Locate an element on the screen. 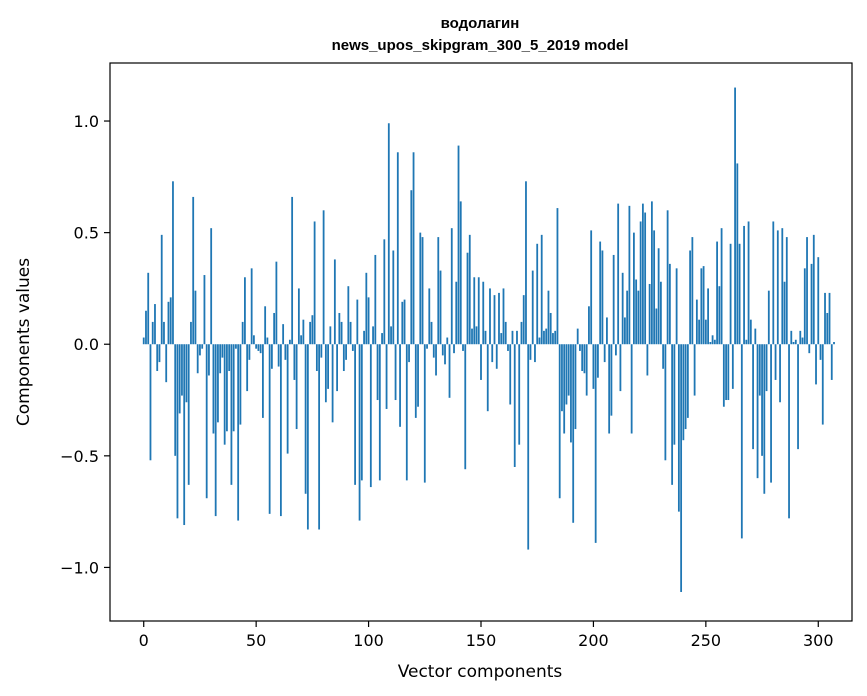 This screenshot has width=867, height=696. x-axis-label: Vector components is located at coordinates (480, 672).